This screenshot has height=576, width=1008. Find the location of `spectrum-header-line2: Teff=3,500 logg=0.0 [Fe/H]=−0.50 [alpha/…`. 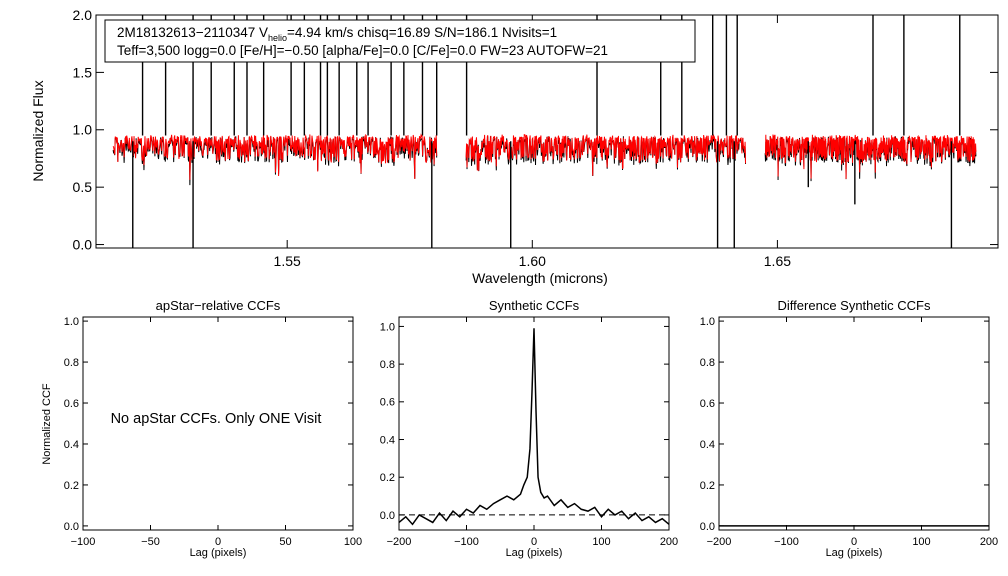

spectrum-header-line2: Teff=3,500 logg=0.0 [Fe/H]=−0.50 [alpha/… is located at coordinates (362, 50).